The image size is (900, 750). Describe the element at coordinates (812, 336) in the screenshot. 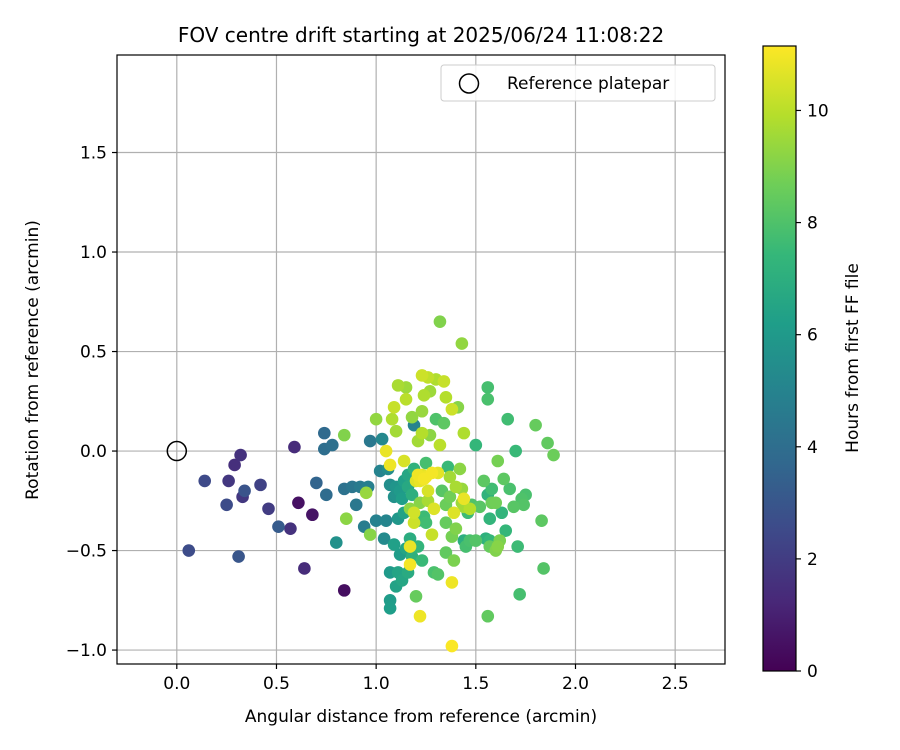

I see `colorbar-tick-label-3: 6` at that location.